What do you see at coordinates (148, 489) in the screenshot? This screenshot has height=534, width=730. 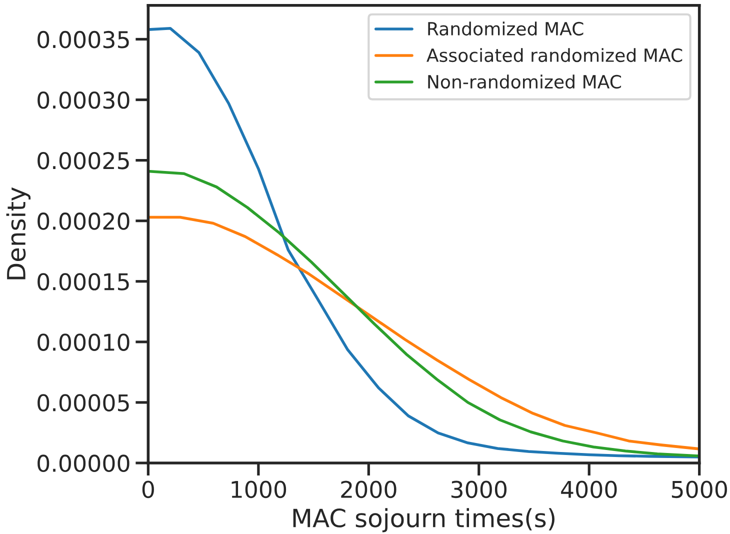 I see `x-tick-label: 0` at bounding box center [148, 489].